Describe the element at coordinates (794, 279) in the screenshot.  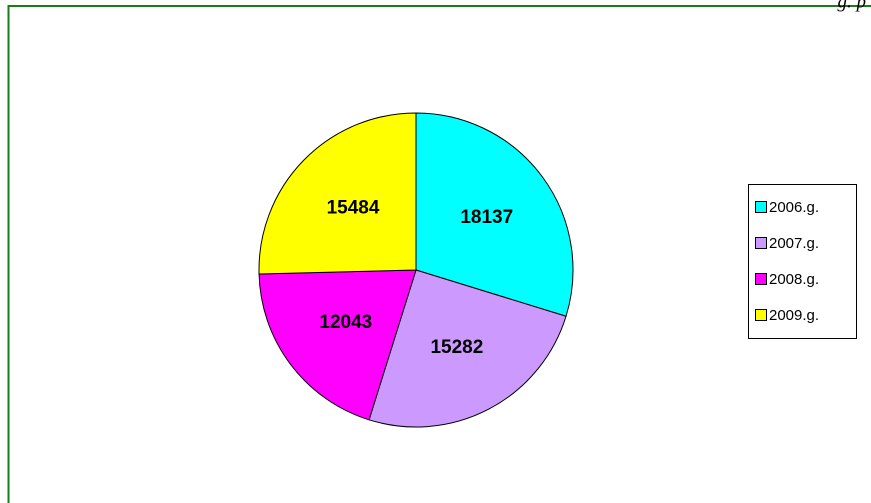
I see `legend-label: 2008.g.` at that location.